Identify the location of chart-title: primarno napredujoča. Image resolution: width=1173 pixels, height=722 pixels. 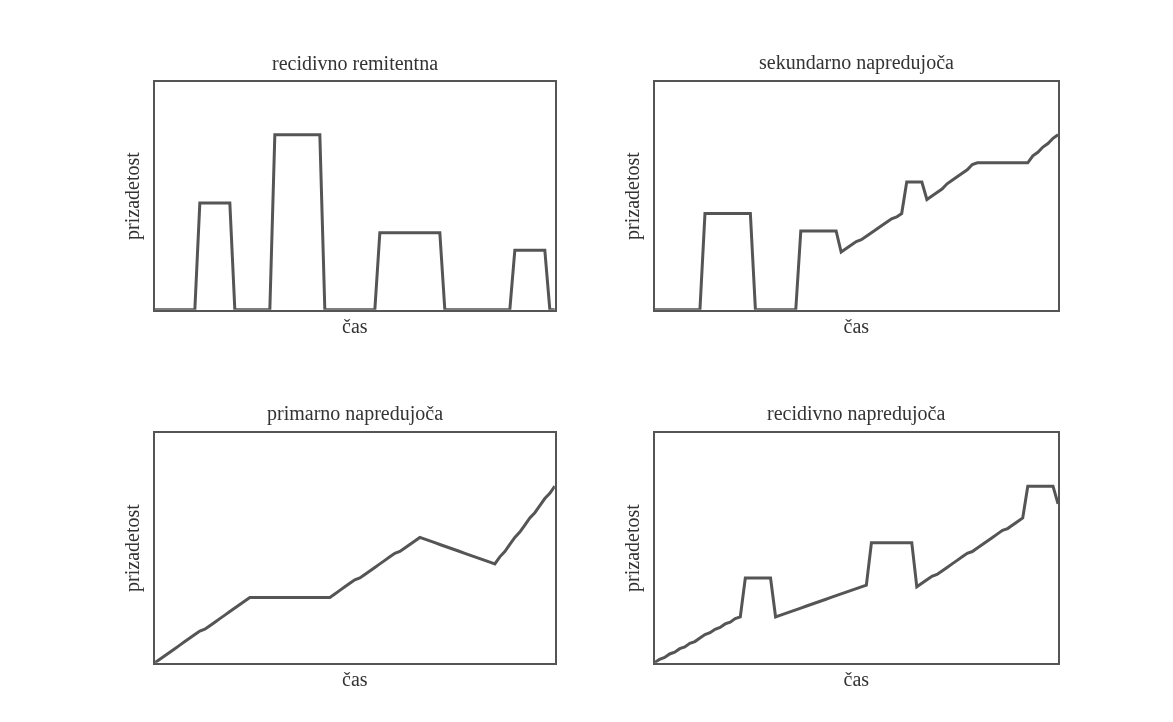
(355, 413).